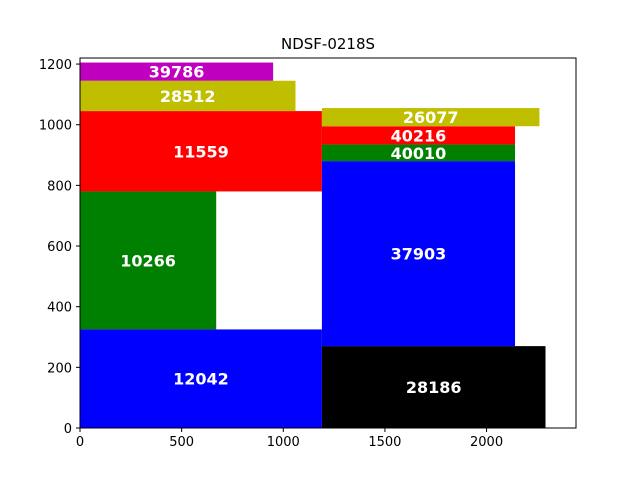 The image size is (640, 480). What do you see at coordinates (59, 368) in the screenshot?
I see `y-tick-label: 200` at bounding box center [59, 368].